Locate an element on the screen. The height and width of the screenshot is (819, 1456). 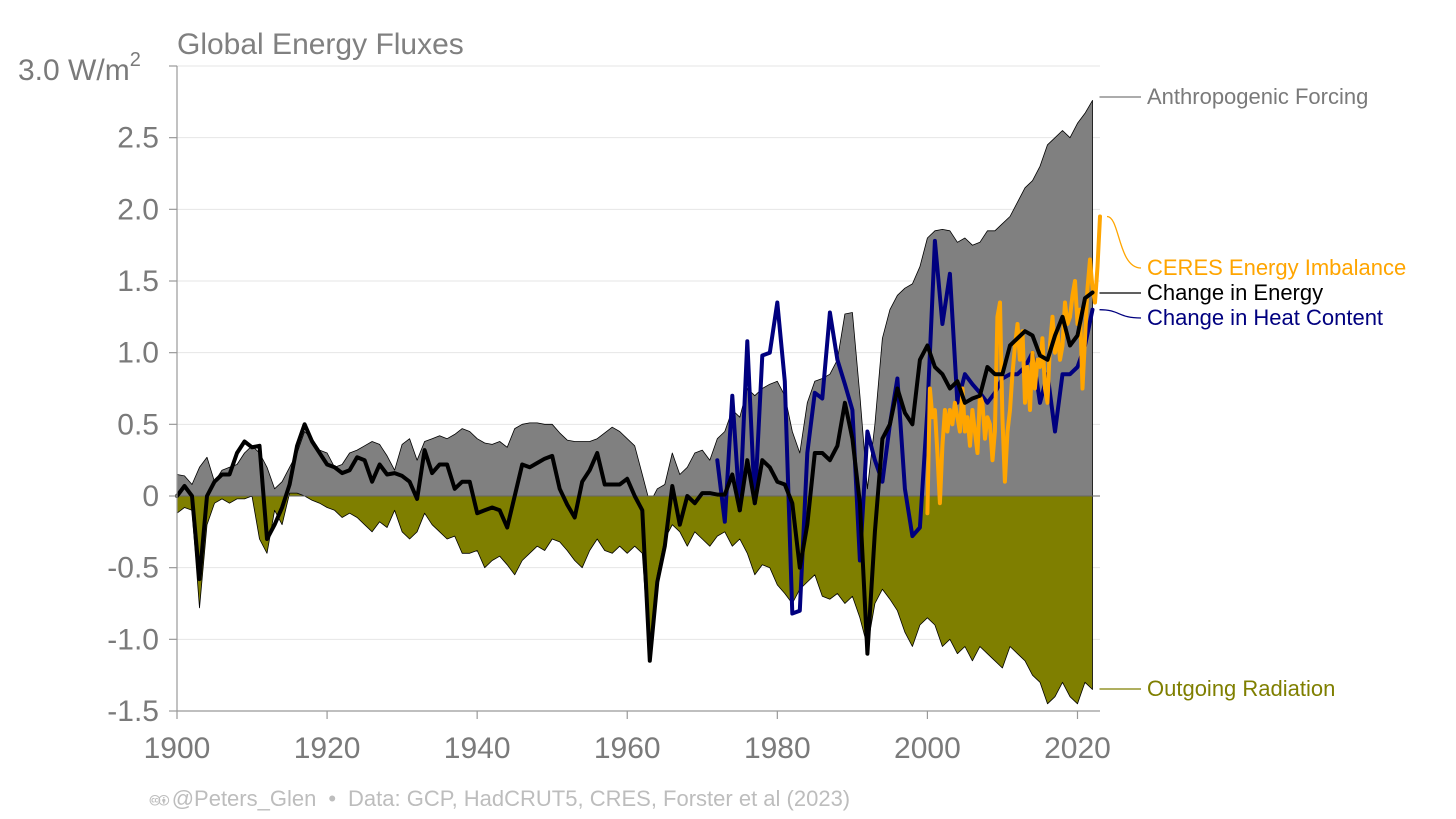
line-change-in-heat-content is located at coordinates (905, 427).